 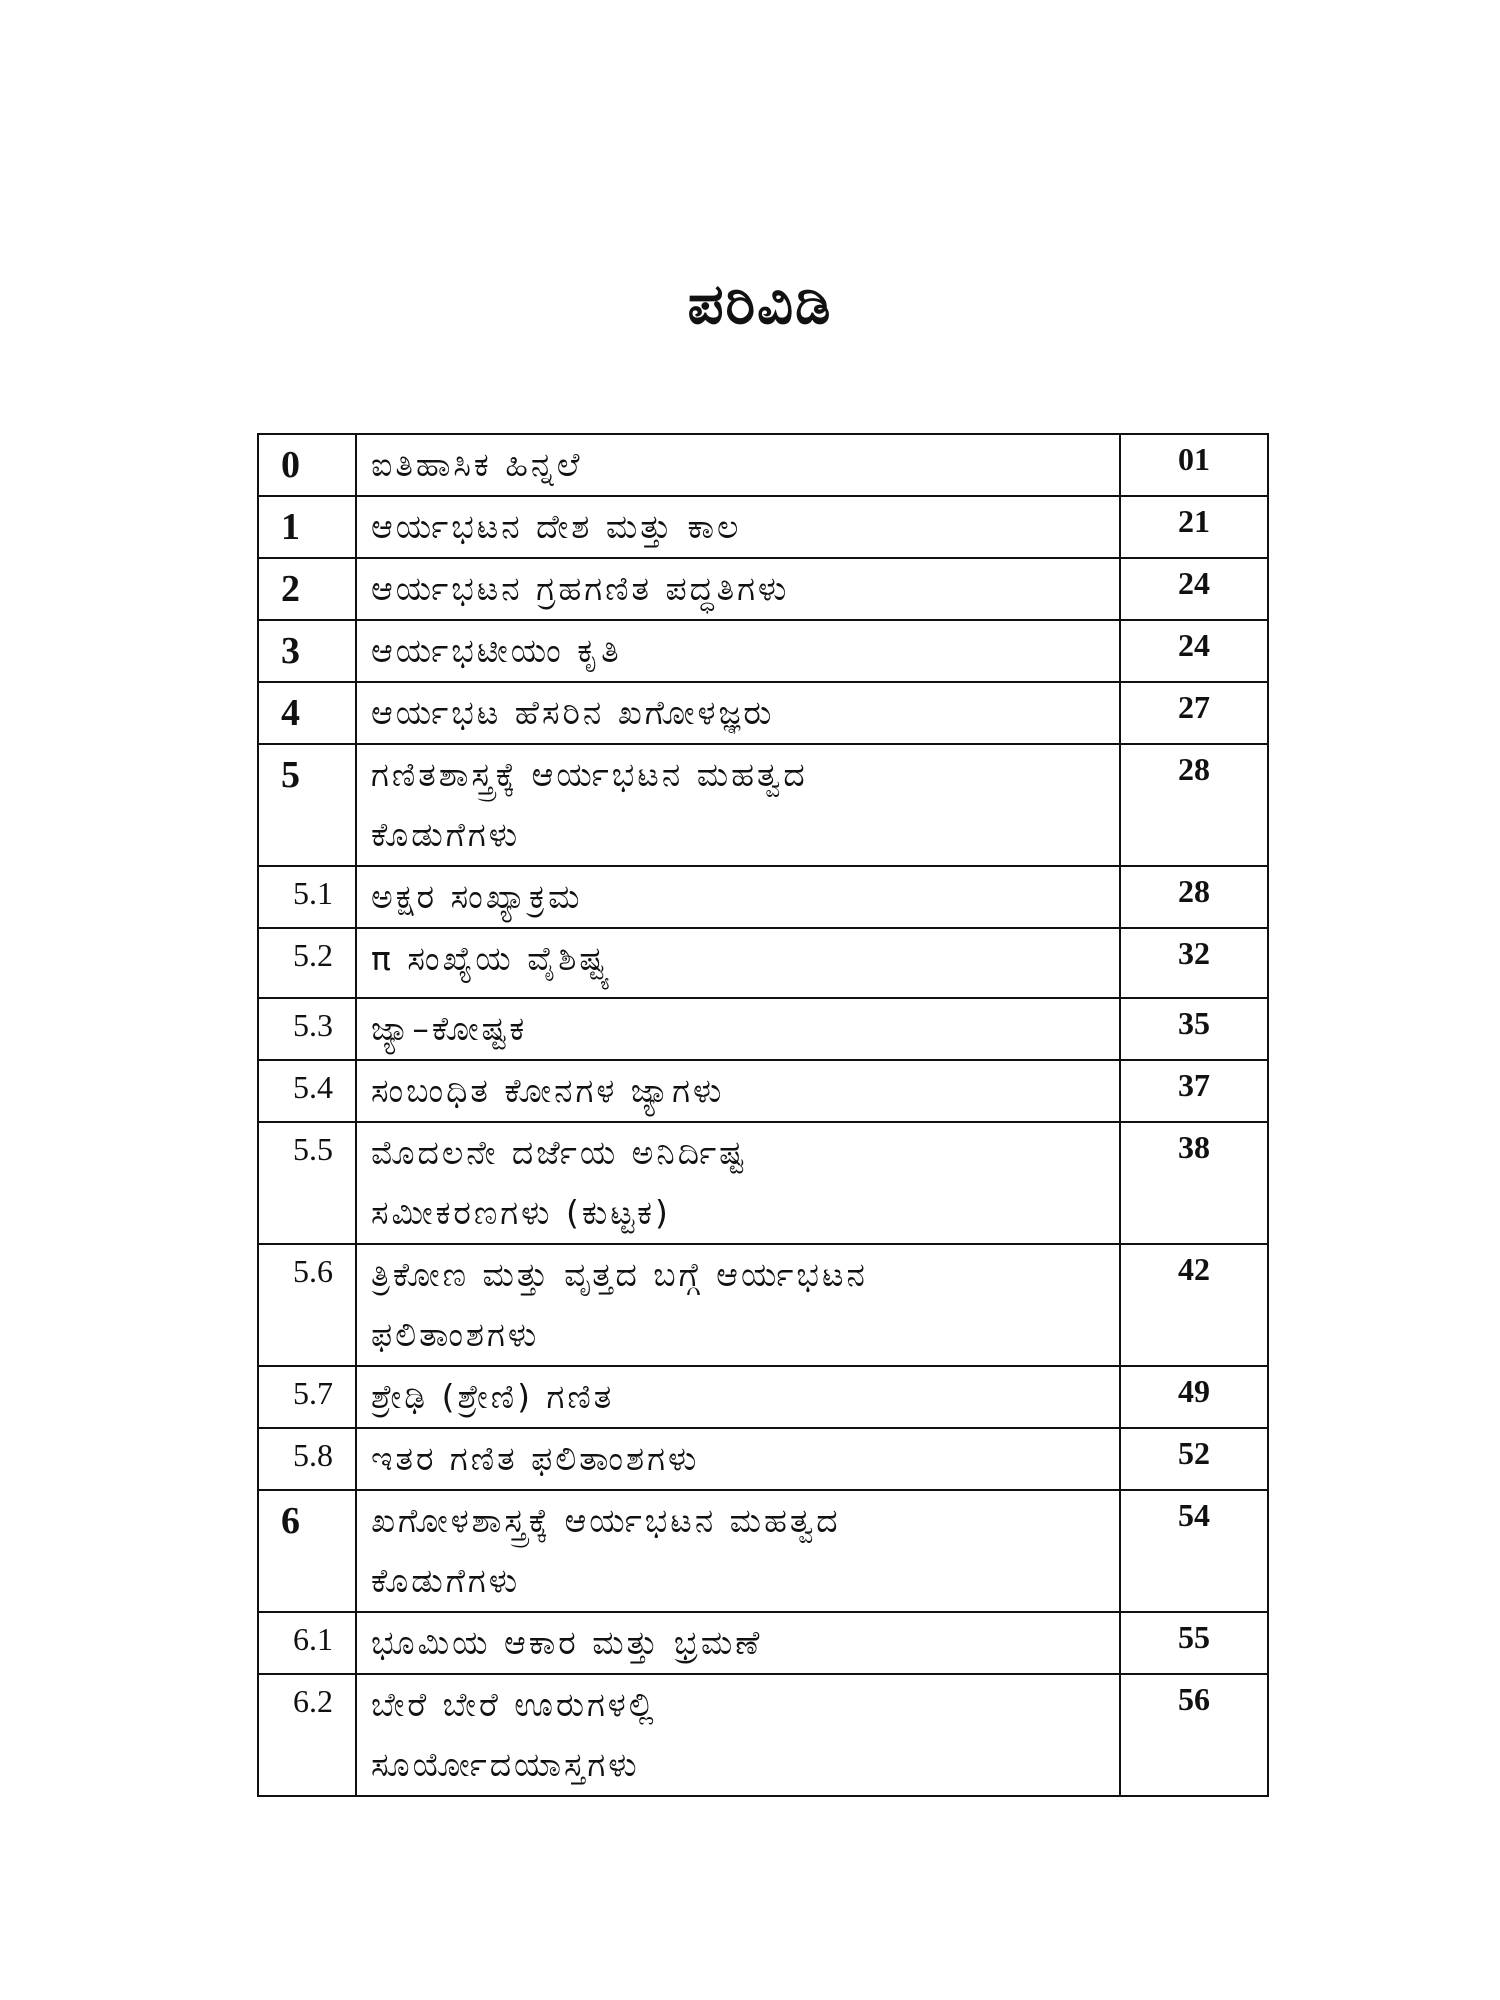 What do you see at coordinates (589, 774) in the screenshot?
I see `section-title-line: ಗಣಿತಶಾಸ್ತ್ರಕ್ಕೆ ಆರ್ಯಭಟನ ಮಹತ್ವದ` at bounding box center [589, 774].